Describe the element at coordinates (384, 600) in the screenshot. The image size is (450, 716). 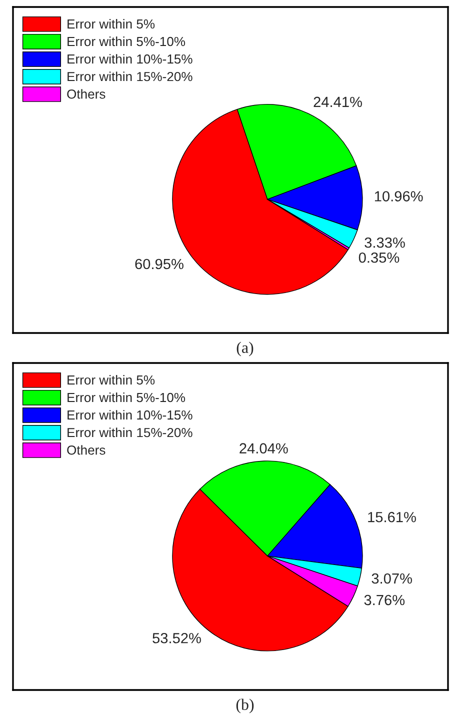
I see `data-label: 3.76%` at that location.